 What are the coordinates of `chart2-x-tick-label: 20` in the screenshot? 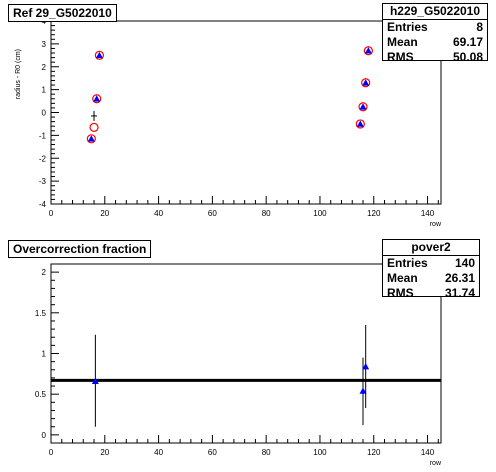 It's located at (104, 452).